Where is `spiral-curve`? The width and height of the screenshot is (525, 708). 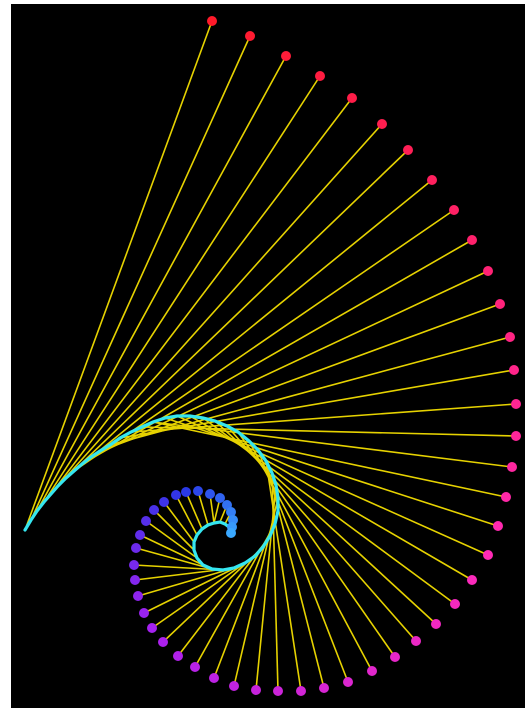
spiral-curve is located at coordinates (151, 493).